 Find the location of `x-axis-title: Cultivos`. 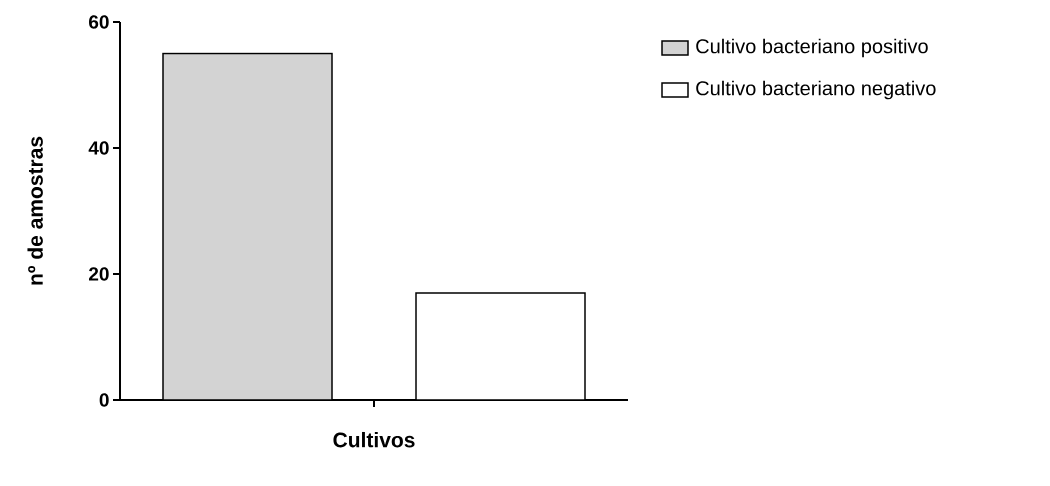

x-axis-title: Cultivos is located at coordinates (374, 439).